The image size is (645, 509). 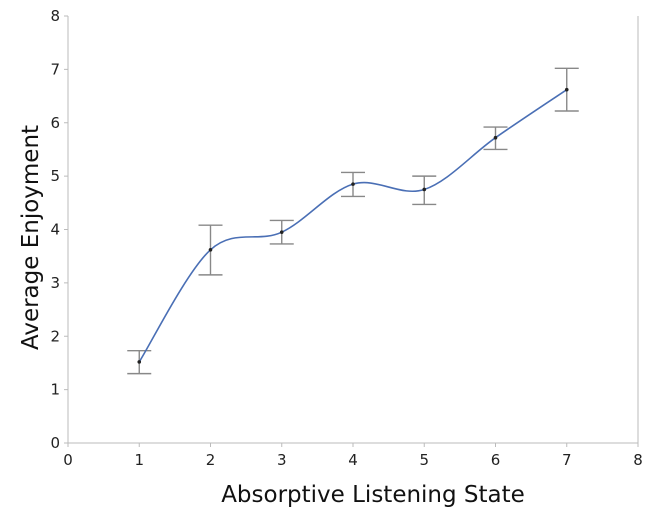 What do you see at coordinates (55, 176) in the screenshot?
I see `y-tick-label: 5` at bounding box center [55, 176].